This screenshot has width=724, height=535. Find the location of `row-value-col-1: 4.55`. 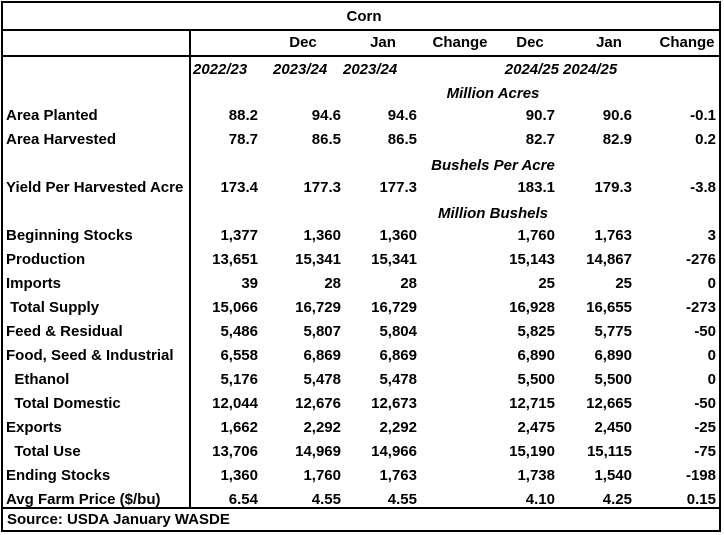

row-value-col-1: 4.55 is located at coordinates (326, 499).